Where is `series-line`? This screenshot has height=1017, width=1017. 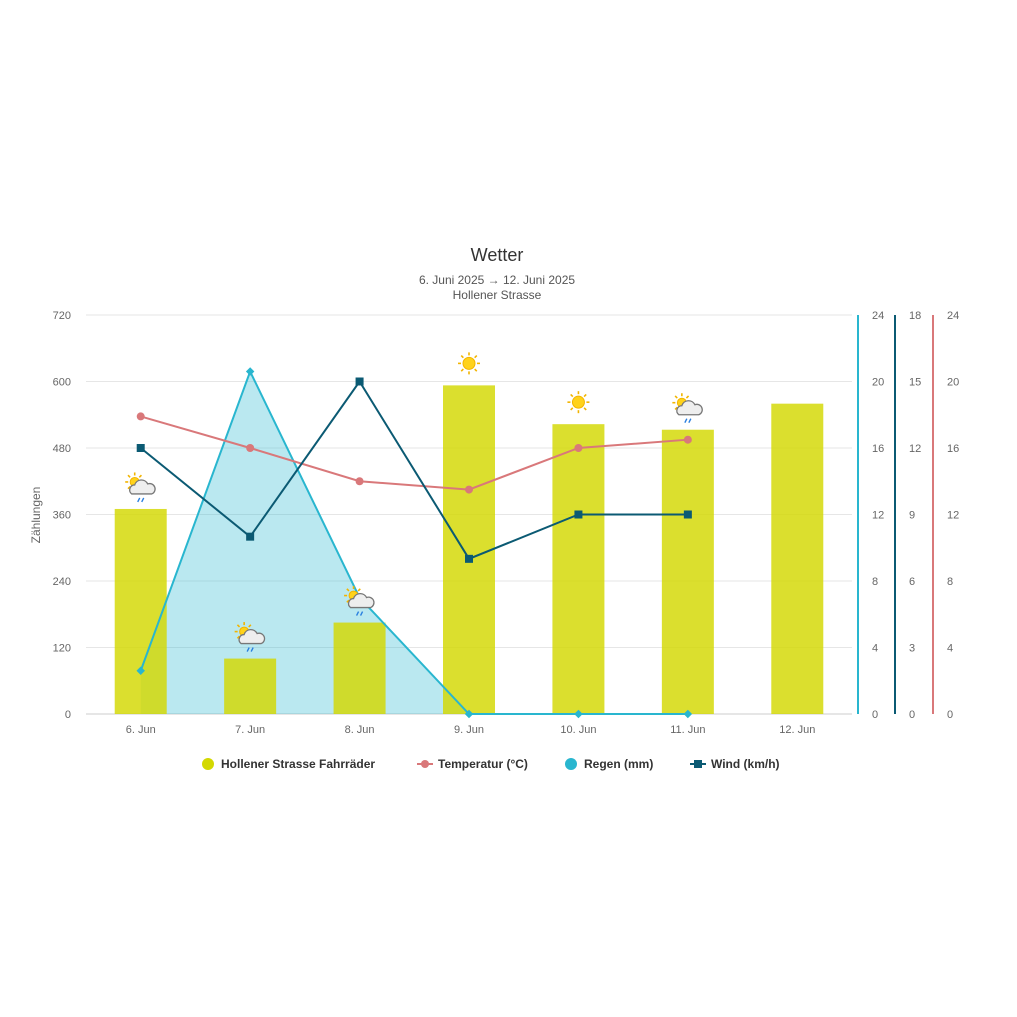
series-line is located at coordinates (414, 470).